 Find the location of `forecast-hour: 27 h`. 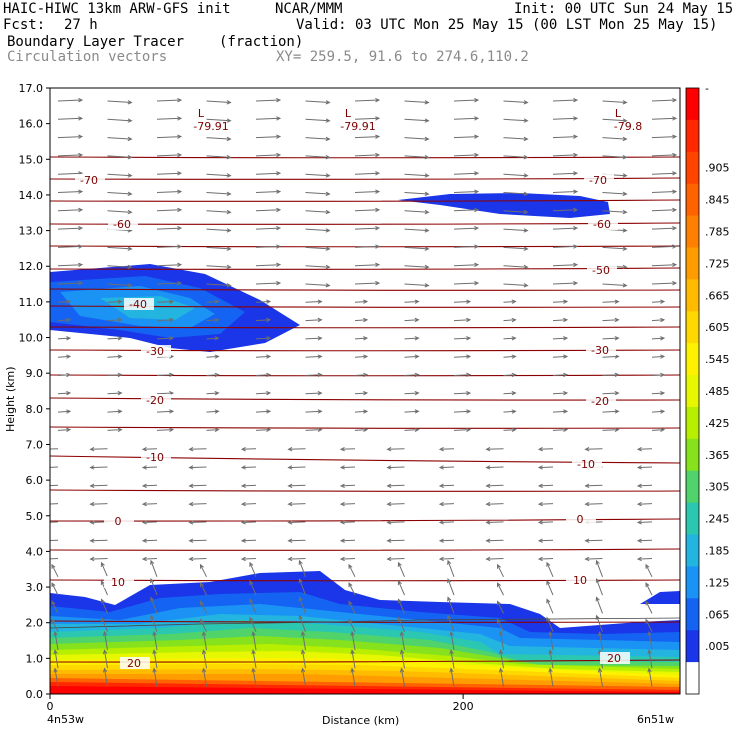

forecast-hour: 27 h is located at coordinates (81, 25).